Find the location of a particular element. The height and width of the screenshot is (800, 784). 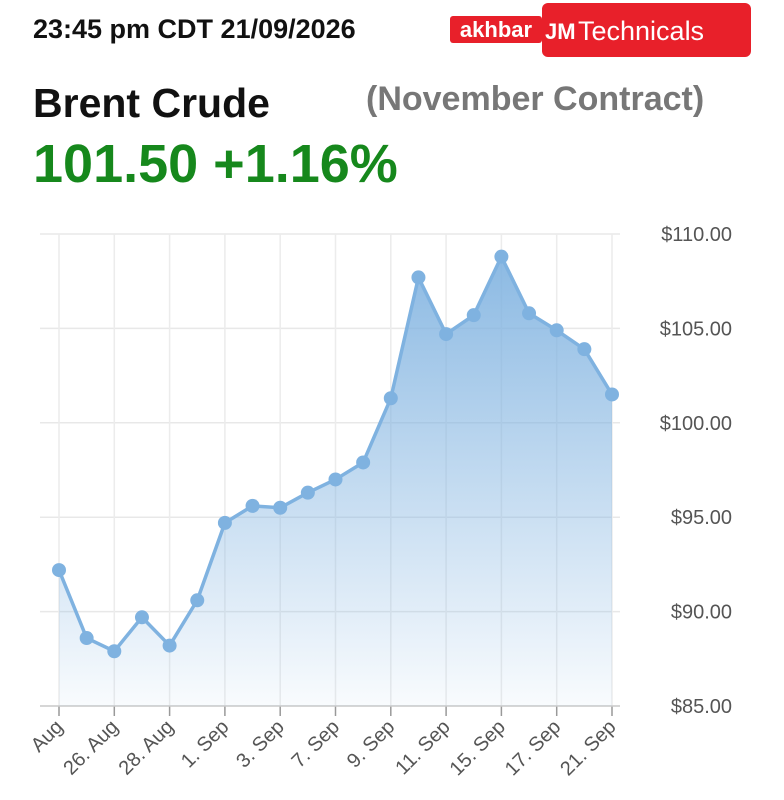

timestamp: 23:45 pm CDT 21/09/2026 is located at coordinates (194, 29).